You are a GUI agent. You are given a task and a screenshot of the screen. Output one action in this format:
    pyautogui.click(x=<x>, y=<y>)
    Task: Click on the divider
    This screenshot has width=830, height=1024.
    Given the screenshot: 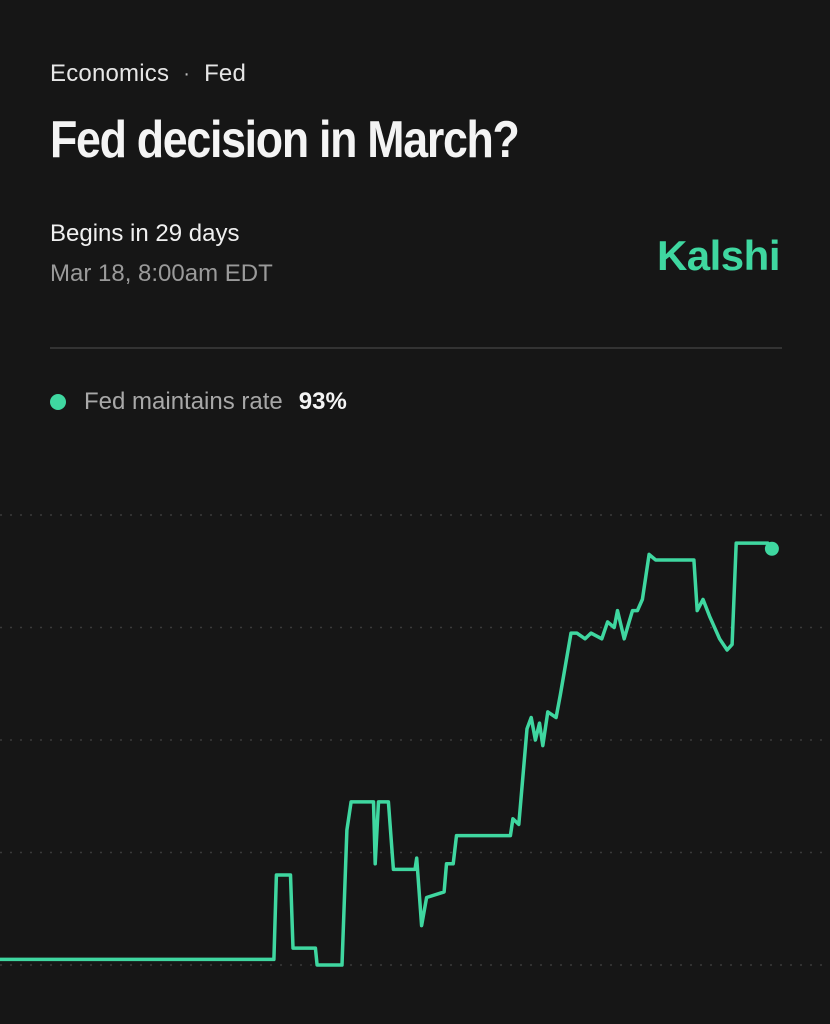 What is the action you would take?
    pyautogui.click(x=416, y=348)
    